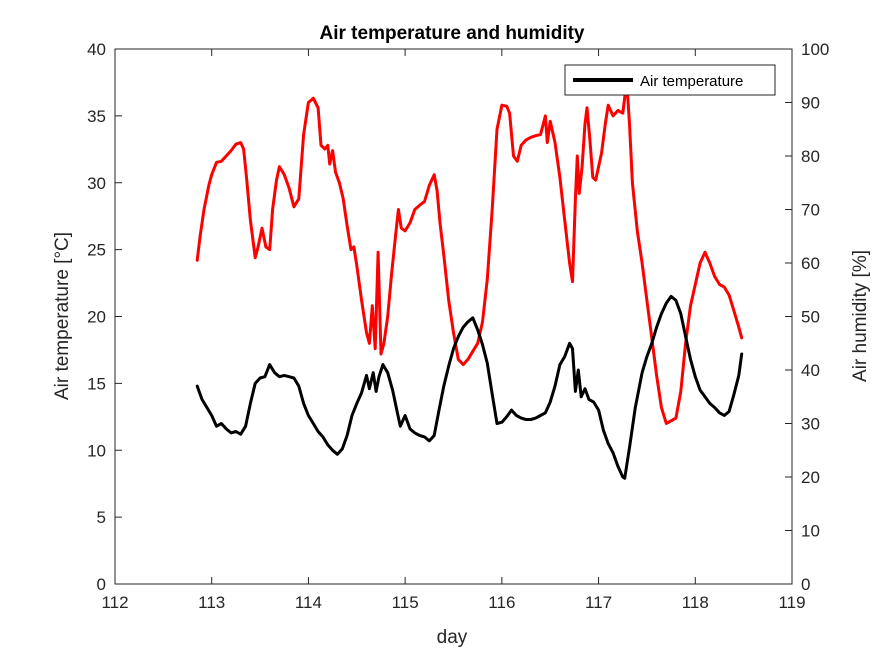  I want to click on y-right-tick-label: 70, so click(810, 210).